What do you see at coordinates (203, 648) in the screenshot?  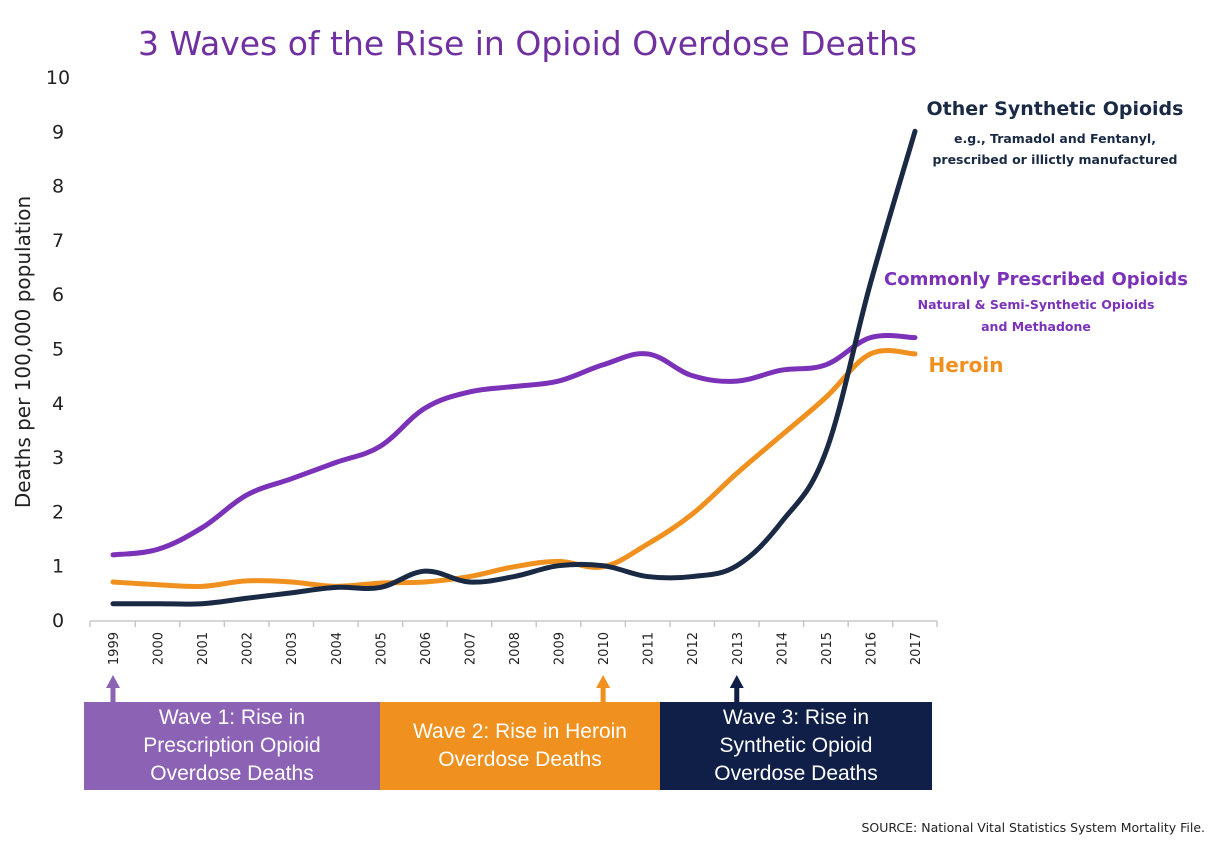 I see `x-tick-label: 2001` at bounding box center [203, 648].